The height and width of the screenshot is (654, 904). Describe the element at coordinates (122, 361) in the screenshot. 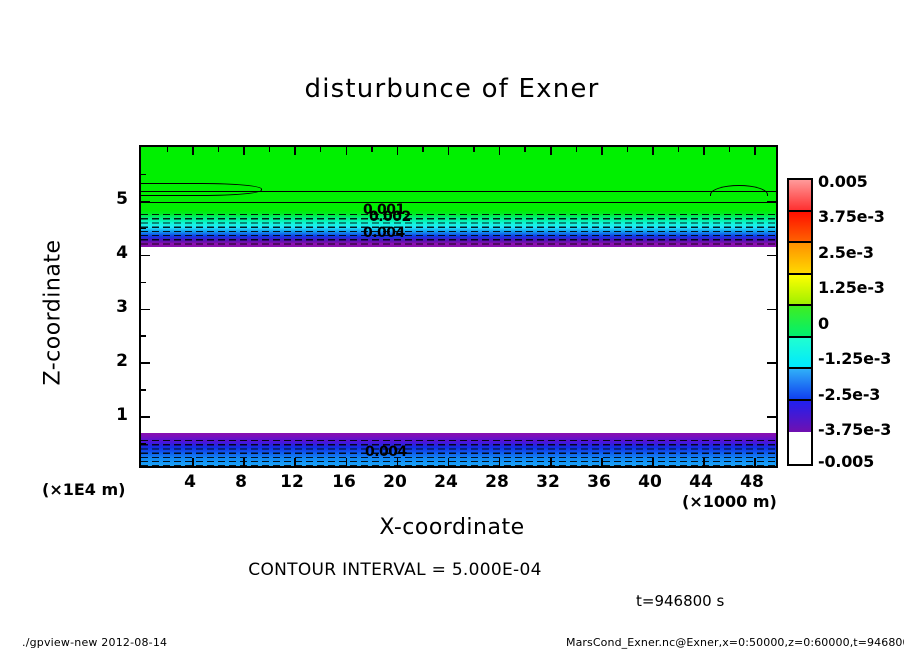

I see `ytick-label: 2` at that location.